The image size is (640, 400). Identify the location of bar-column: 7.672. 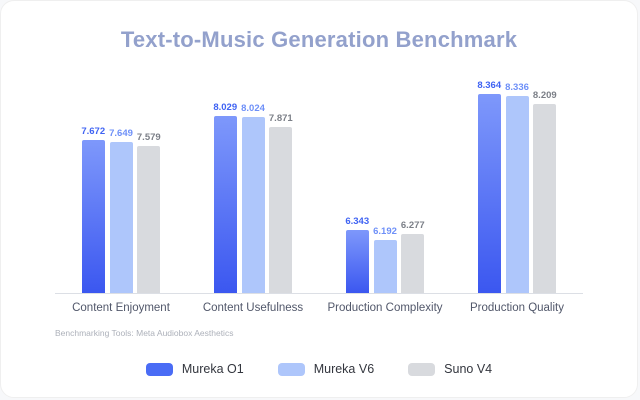
(93, 209).